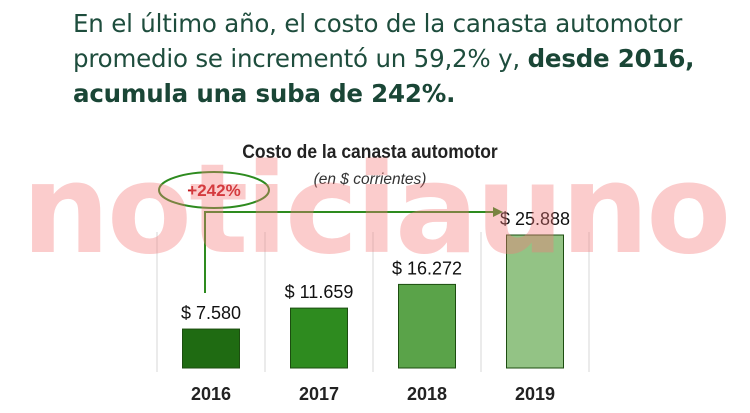 The width and height of the screenshot is (750, 413). What do you see at coordinates (427, 326) in the screenshot?
I see `bar-2018` at bounding box center [427, 326].